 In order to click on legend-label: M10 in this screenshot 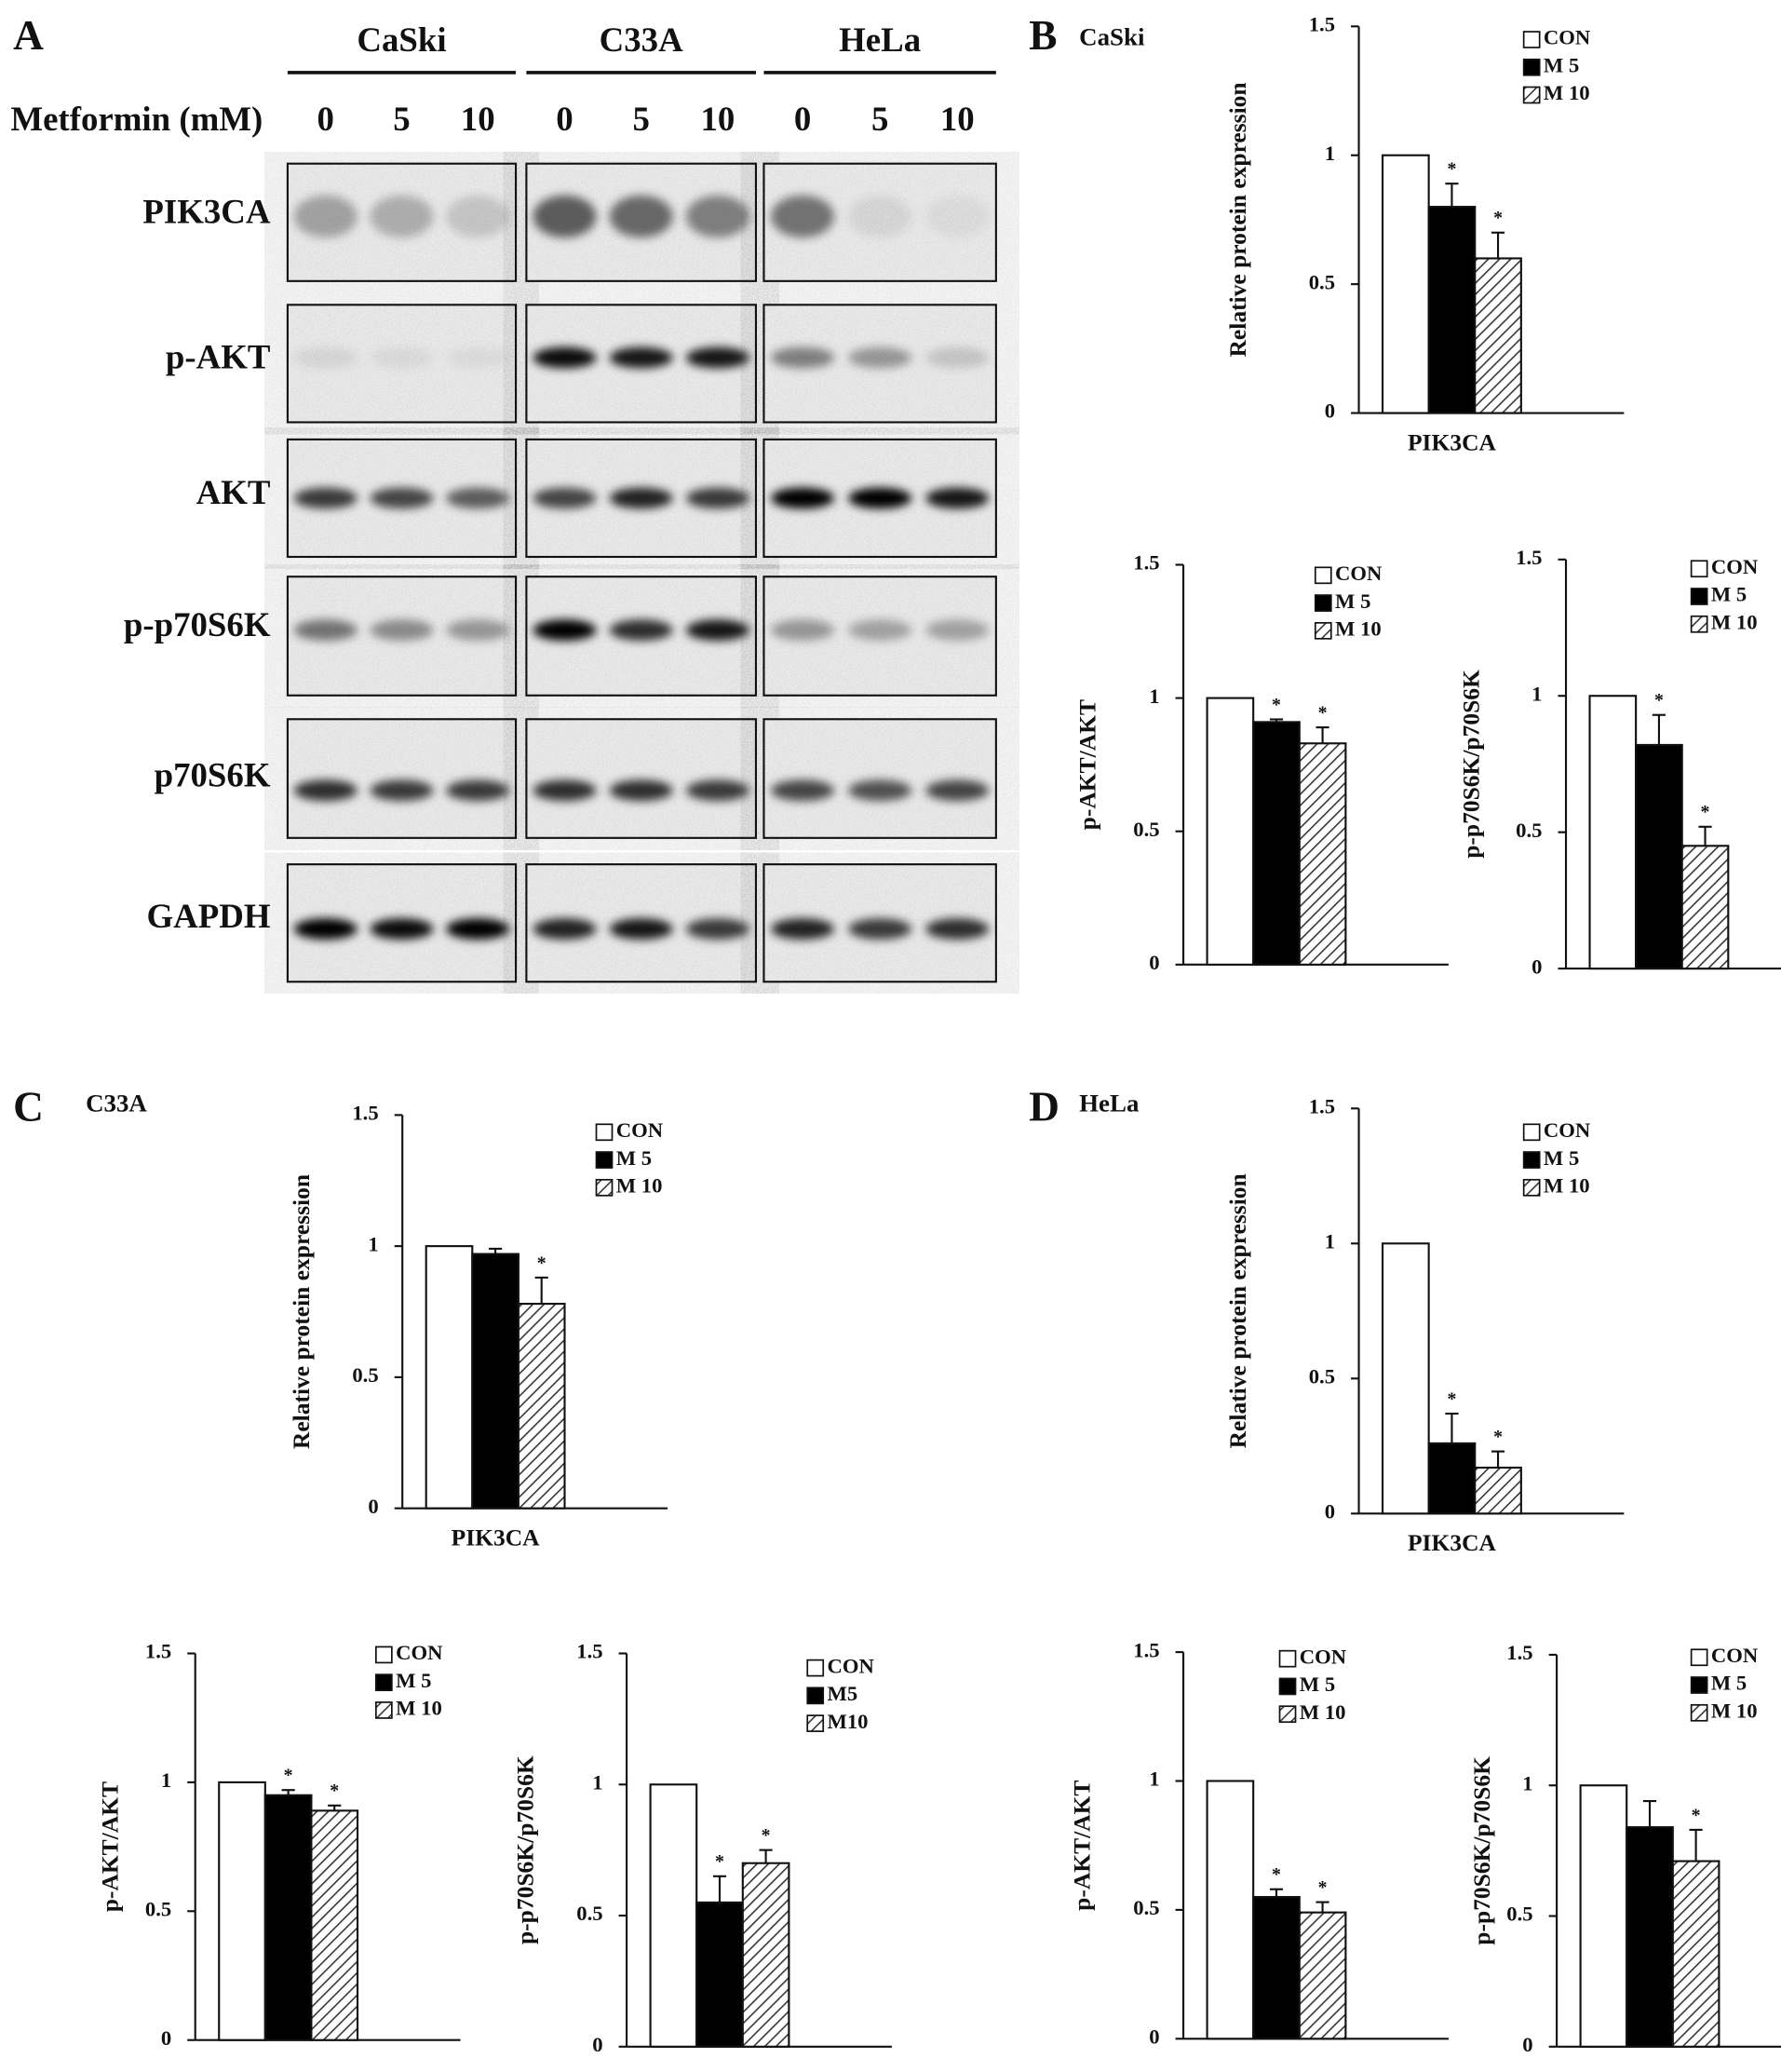, I will do `click(848, 1721)`.